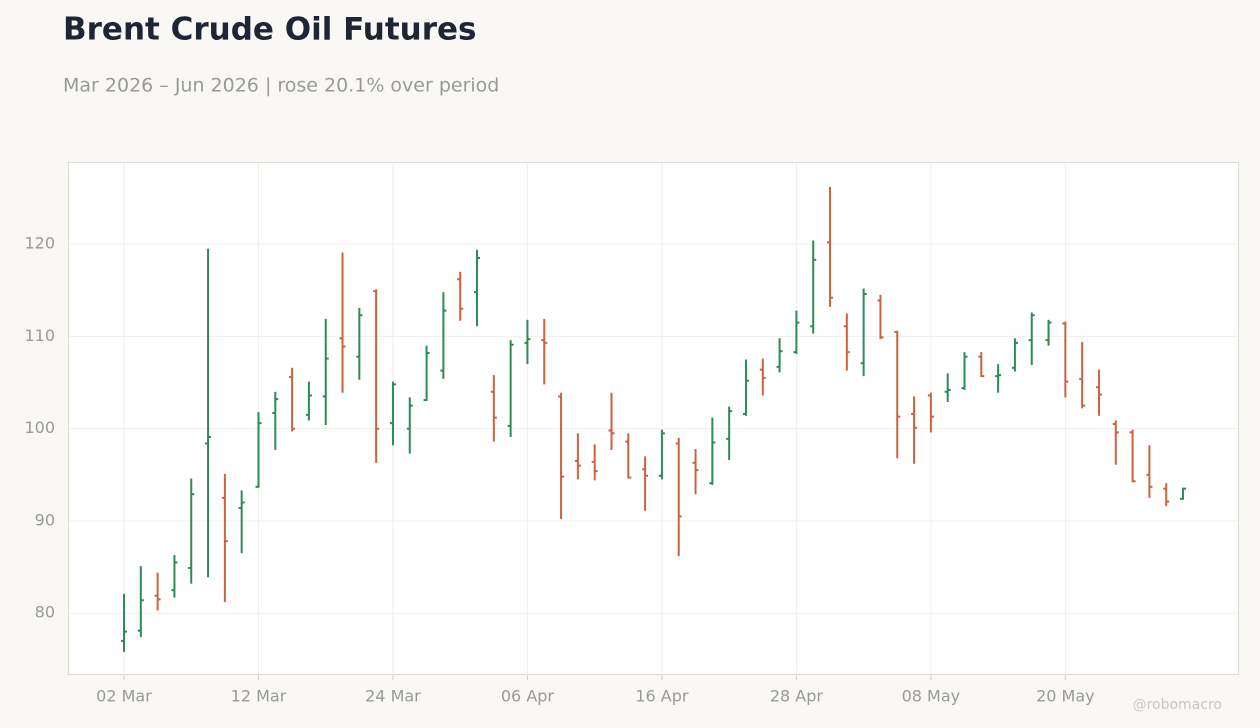 This screenshot has height=728, width=1260. I want to click on chart-title: Brent Crude Oil Futures, so click(270, 30).